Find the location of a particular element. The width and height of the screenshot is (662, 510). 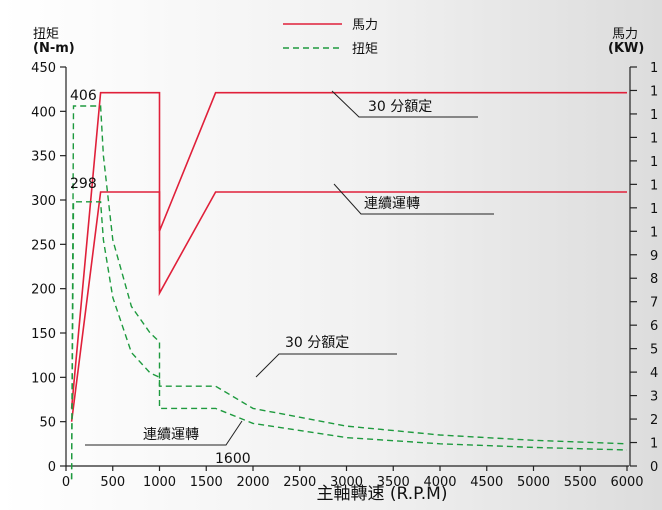

label-power-continuous: 連續運轉 is located at coordinates (392, 204).